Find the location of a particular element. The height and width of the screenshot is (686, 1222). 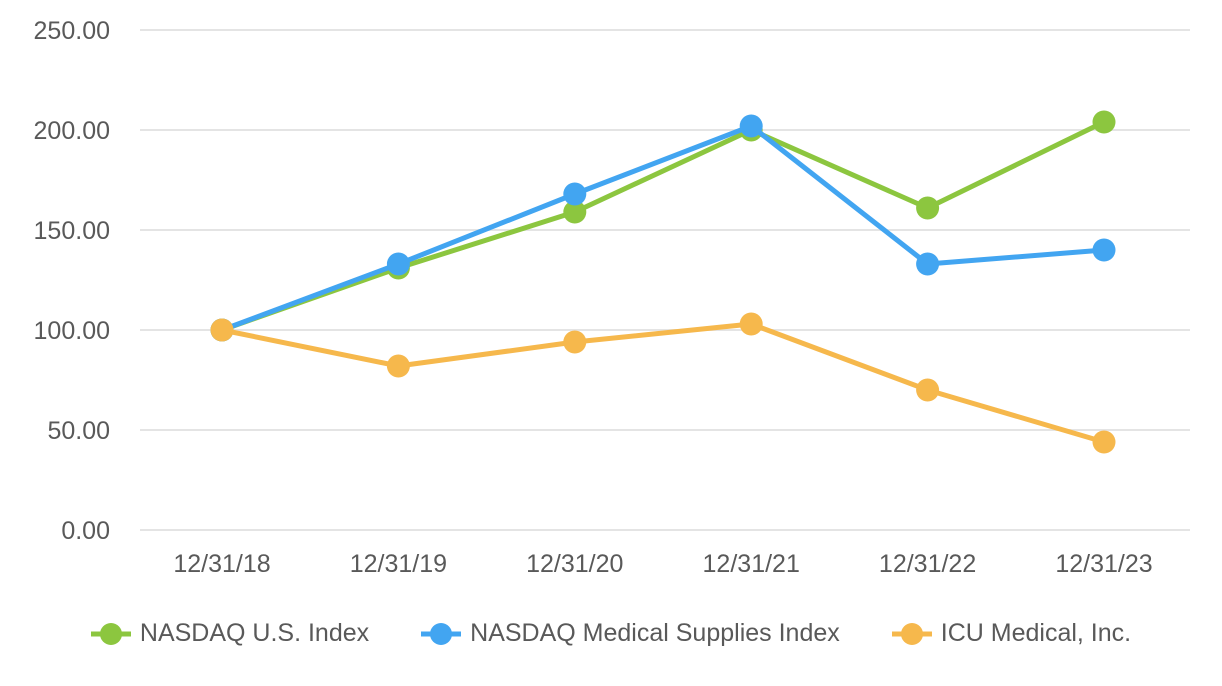

legend-item: ICU Medical, Inc. is located at coordinates (1011, 633).